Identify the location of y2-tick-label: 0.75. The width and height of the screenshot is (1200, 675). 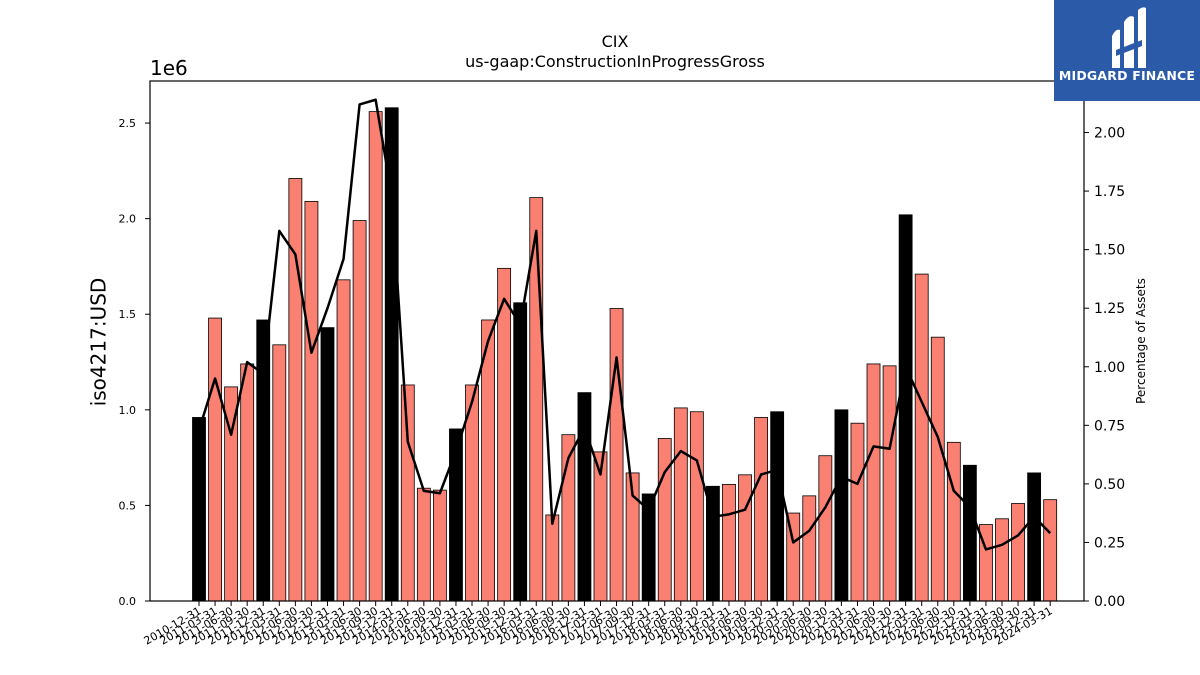
(1109, 426).